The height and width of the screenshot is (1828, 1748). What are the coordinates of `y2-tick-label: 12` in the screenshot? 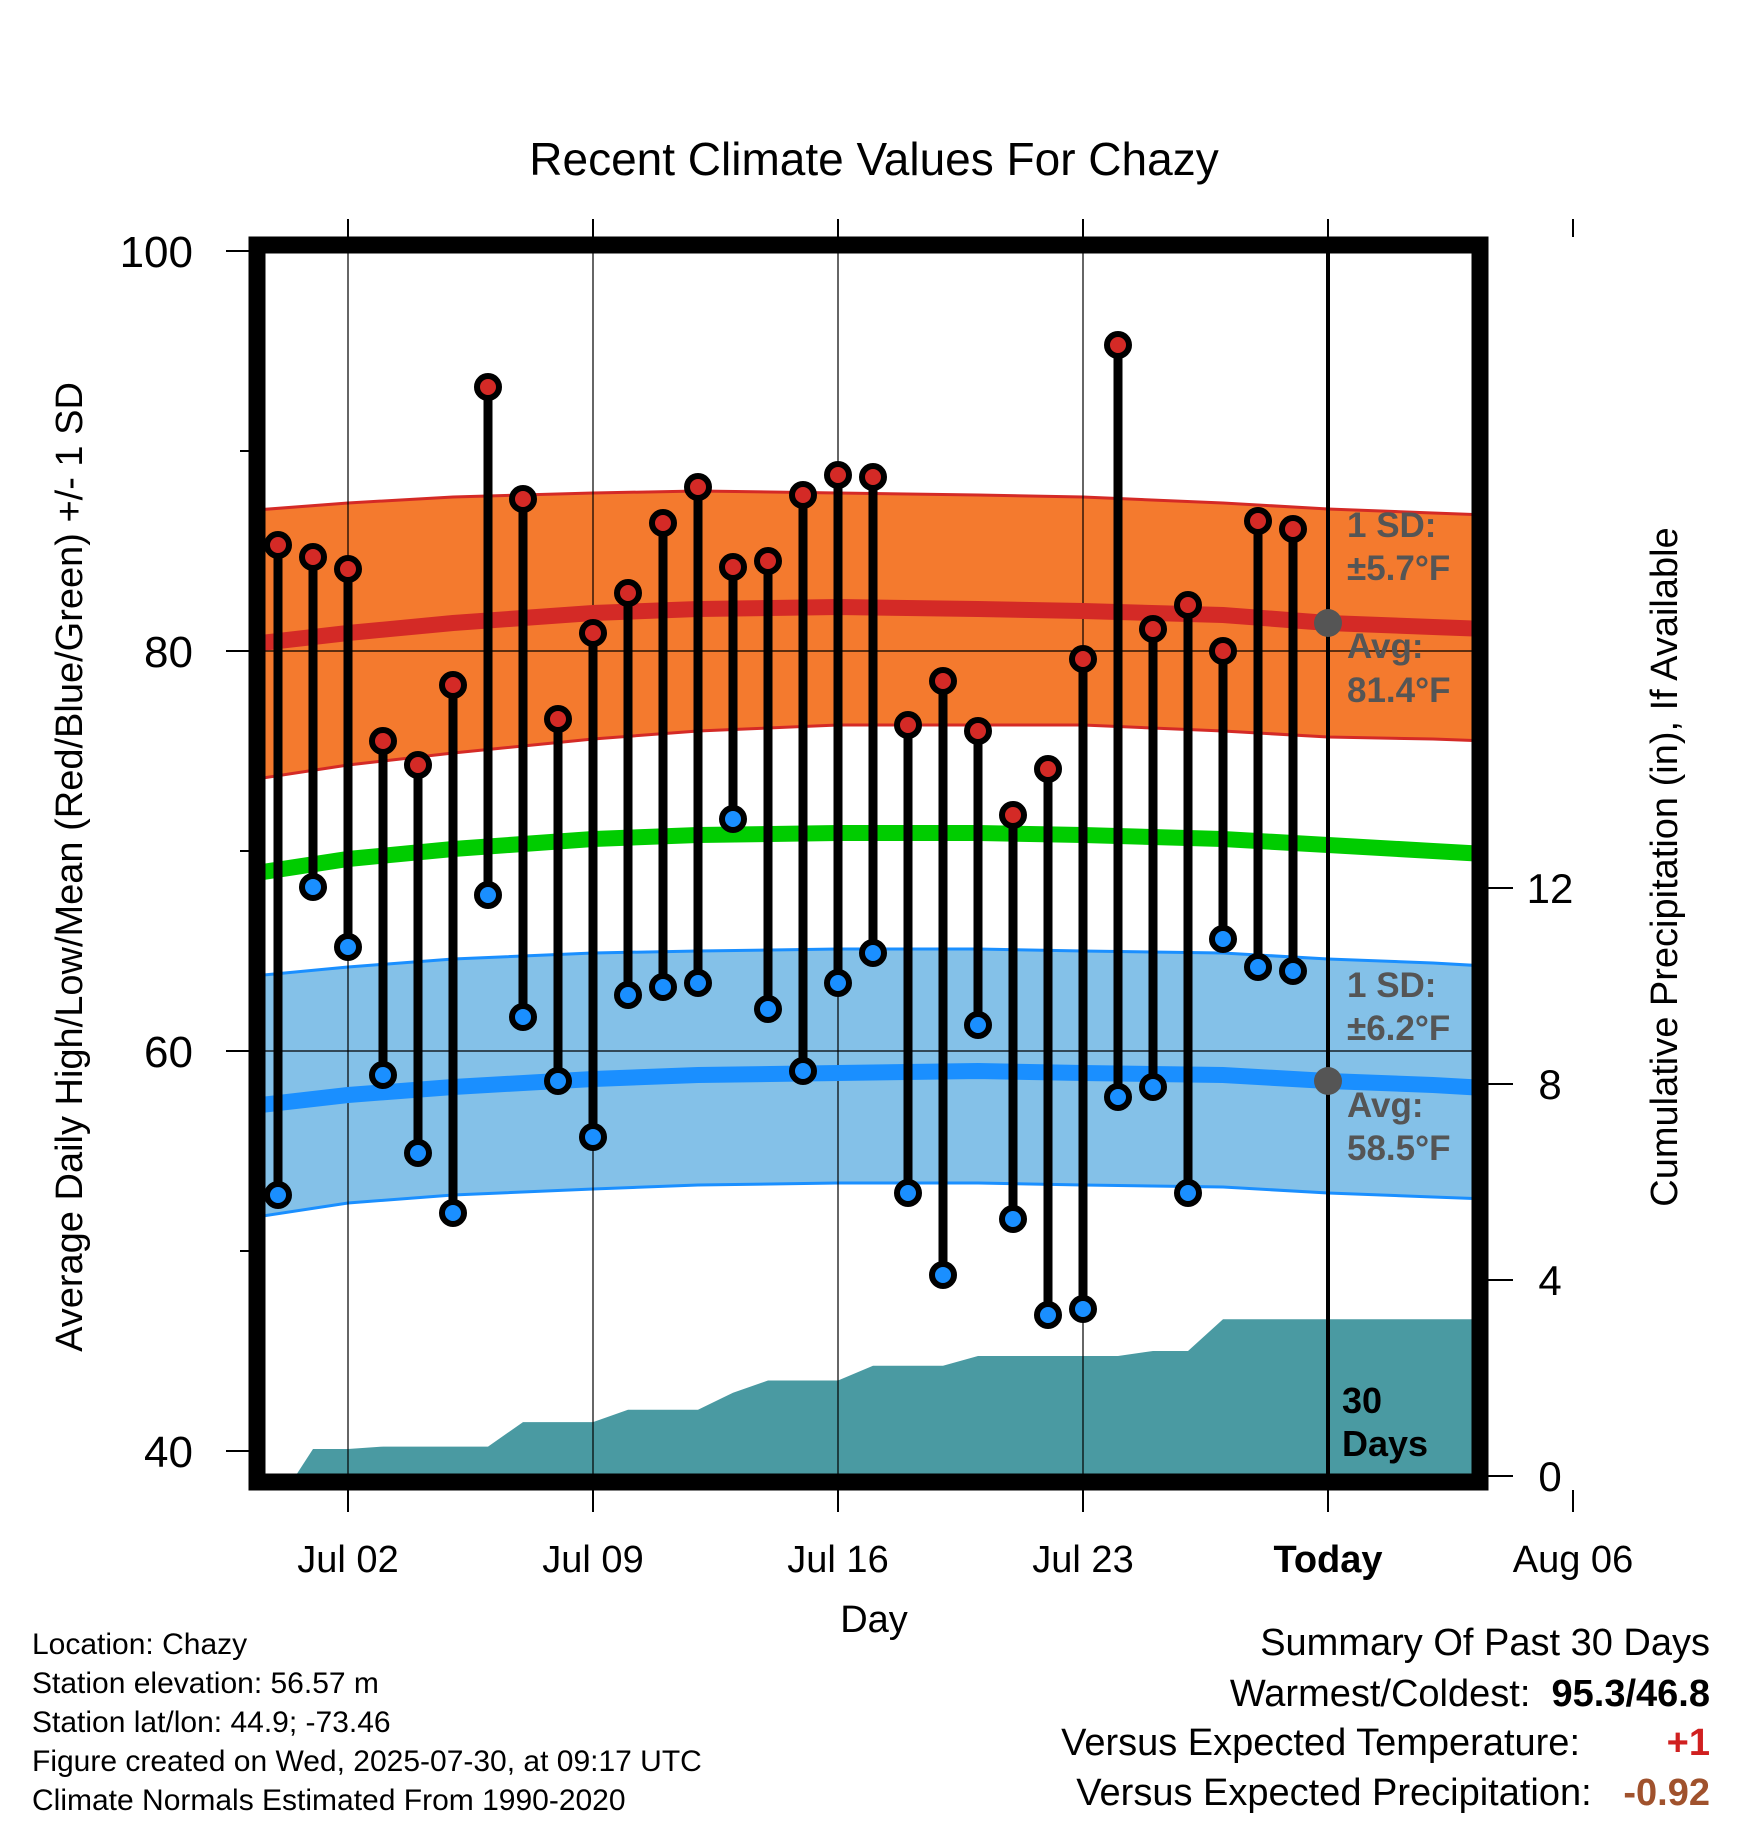 It's located at (1550, 888).